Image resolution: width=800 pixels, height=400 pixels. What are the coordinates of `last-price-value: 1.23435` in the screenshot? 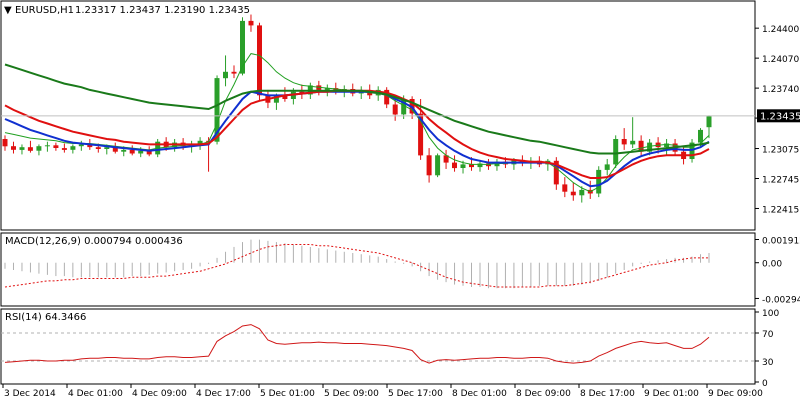 It's located at (780, 116).